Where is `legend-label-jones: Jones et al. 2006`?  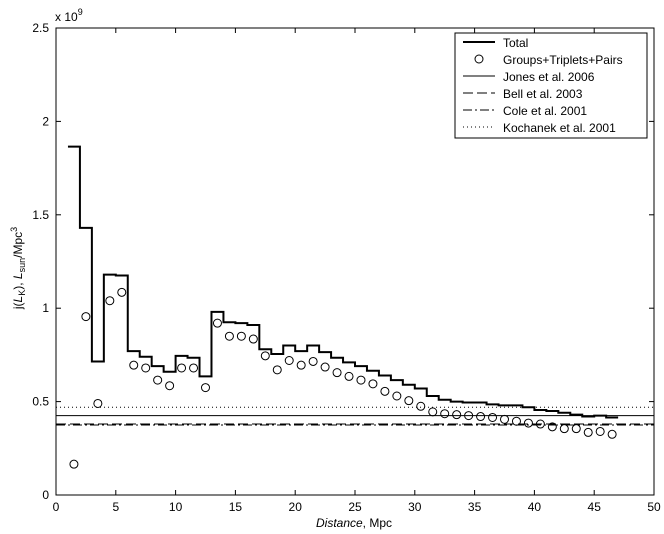 legend-label-jones: Jones et al. 2006 is located at coordinates (549, 77).